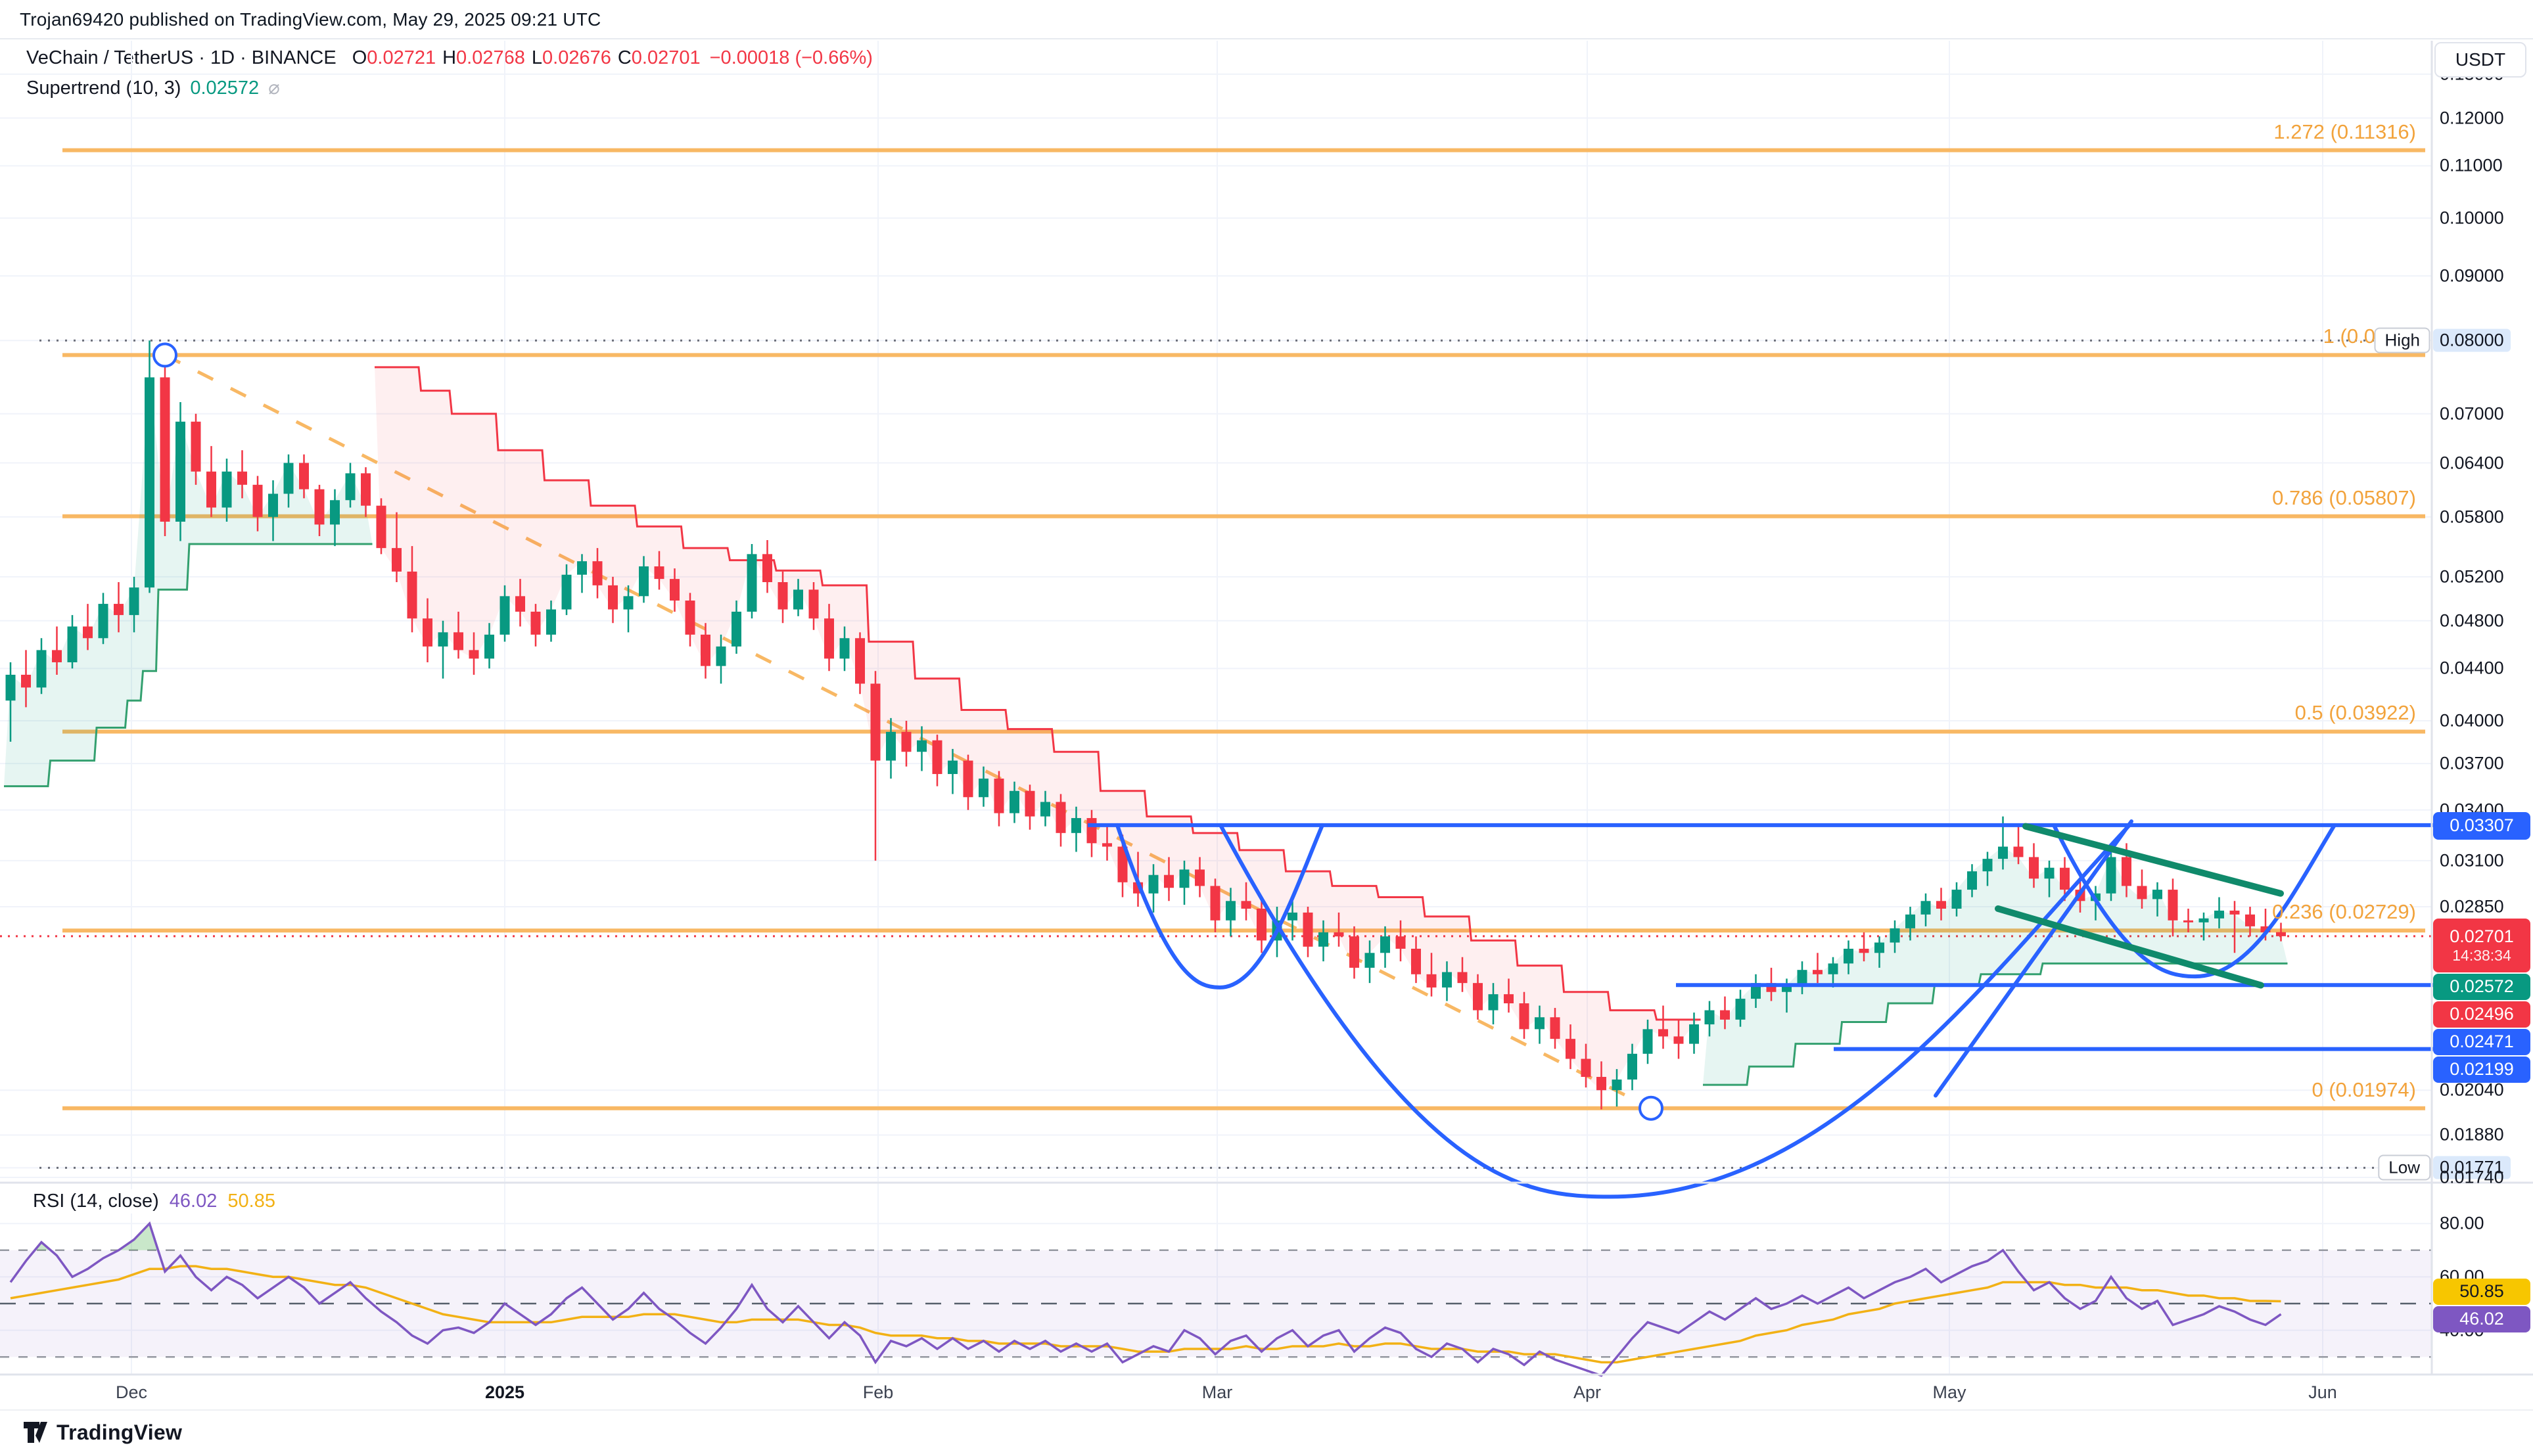 The image size is (2533, 1456). I want to click on time-tick-Mar: Mar, so click(1217, 1392).